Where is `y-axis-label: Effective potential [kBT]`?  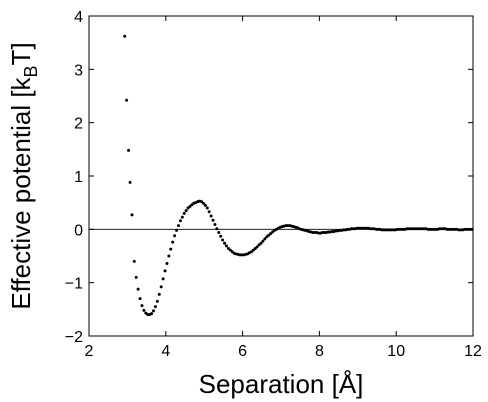
y-axis-label: Effective potential [kBT] is located at coordinates (23, 175).